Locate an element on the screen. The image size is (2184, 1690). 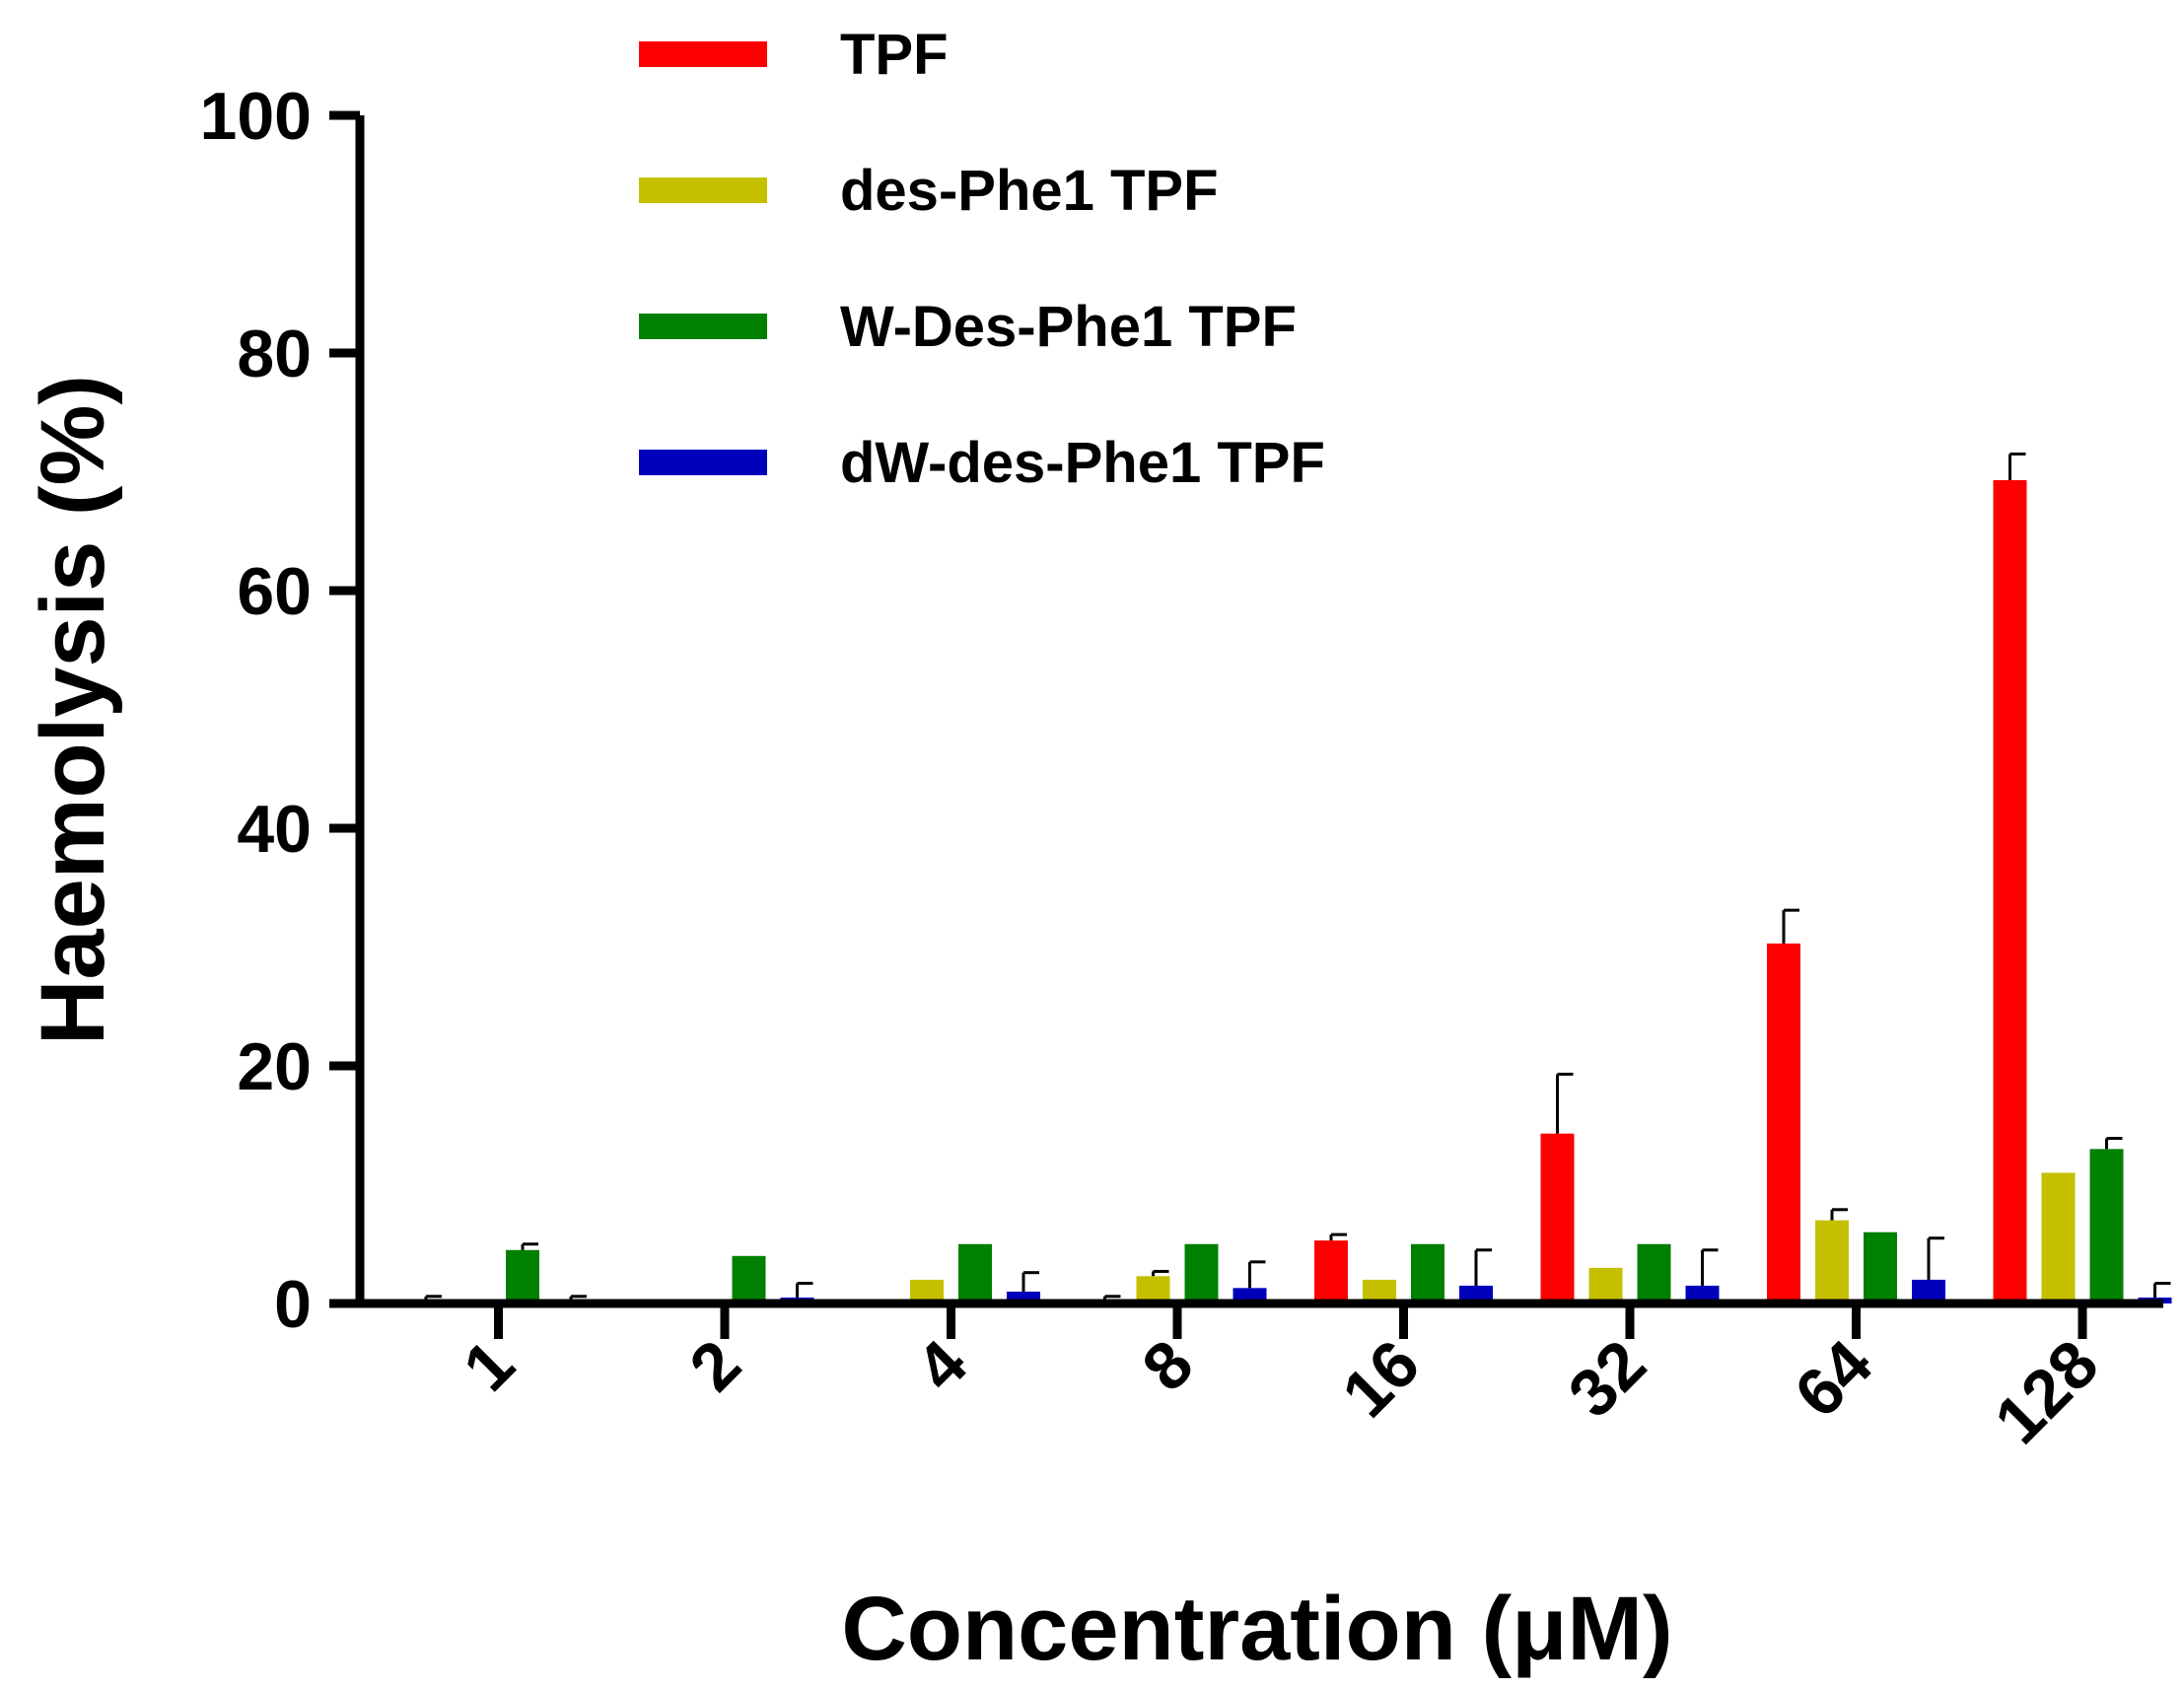
x-tick-label: 1 is located at coordinates (489, 1365).